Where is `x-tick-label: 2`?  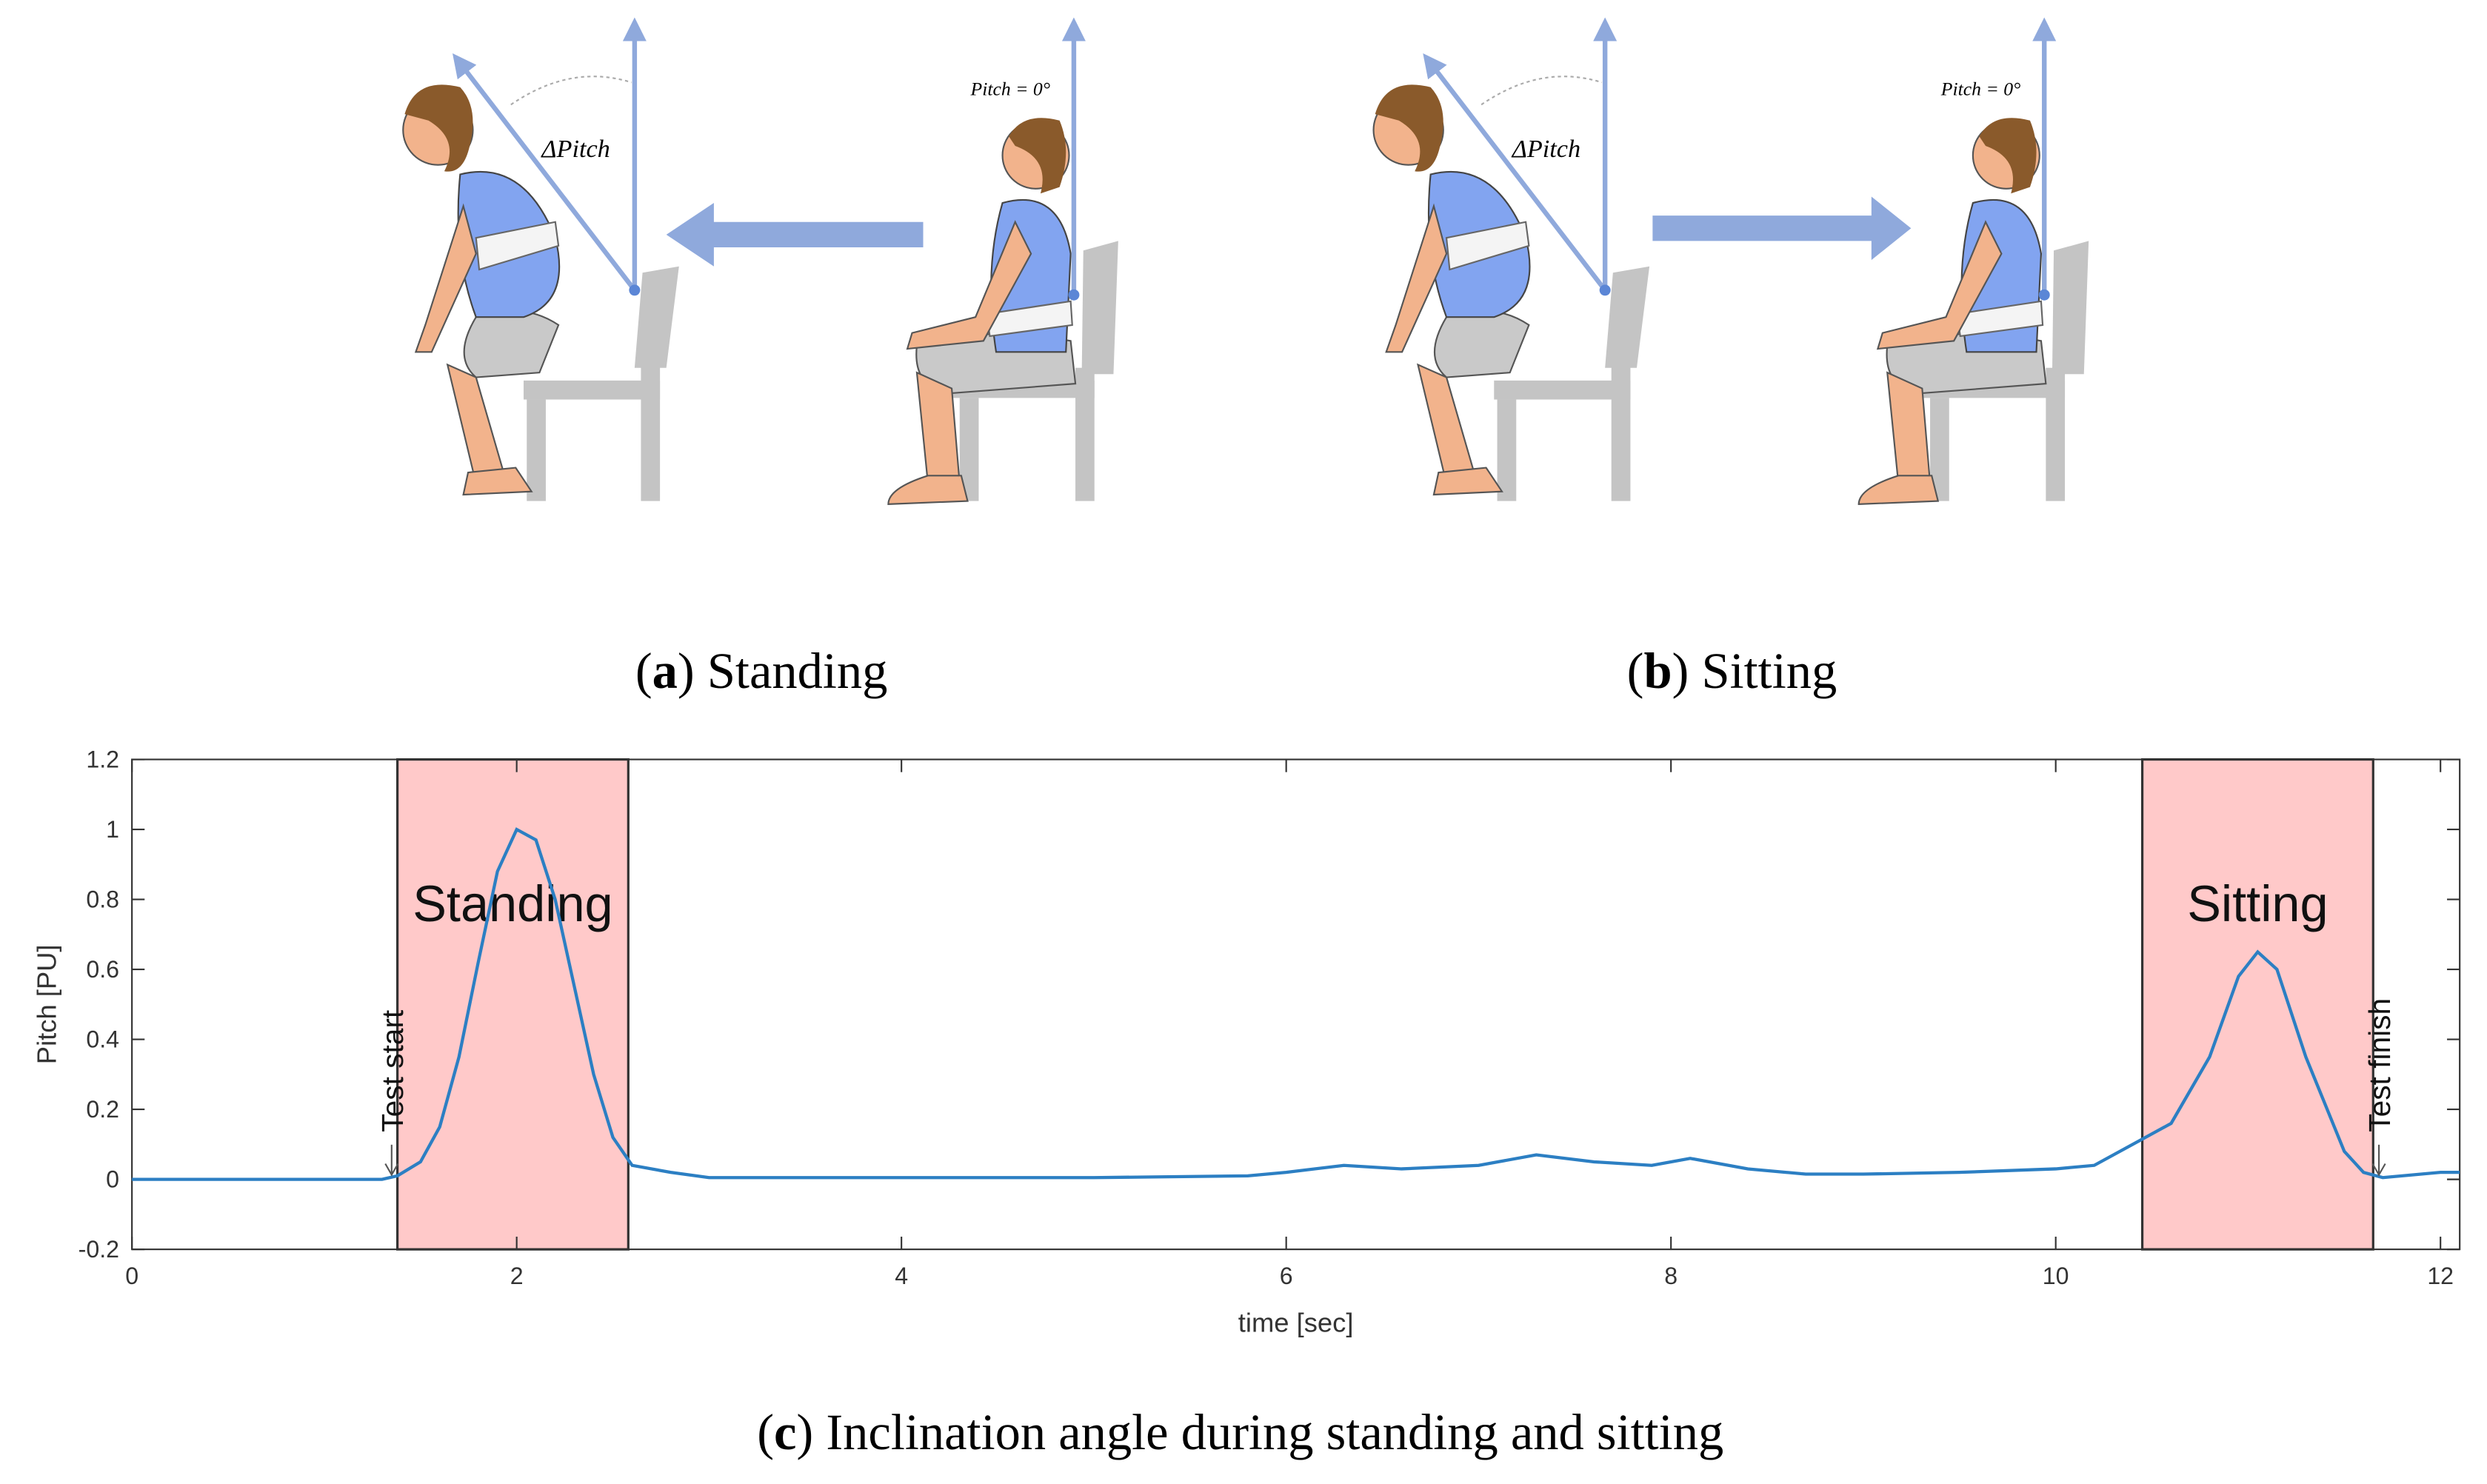 x-tick-label: 2 is located at coordinates (517, 1276).